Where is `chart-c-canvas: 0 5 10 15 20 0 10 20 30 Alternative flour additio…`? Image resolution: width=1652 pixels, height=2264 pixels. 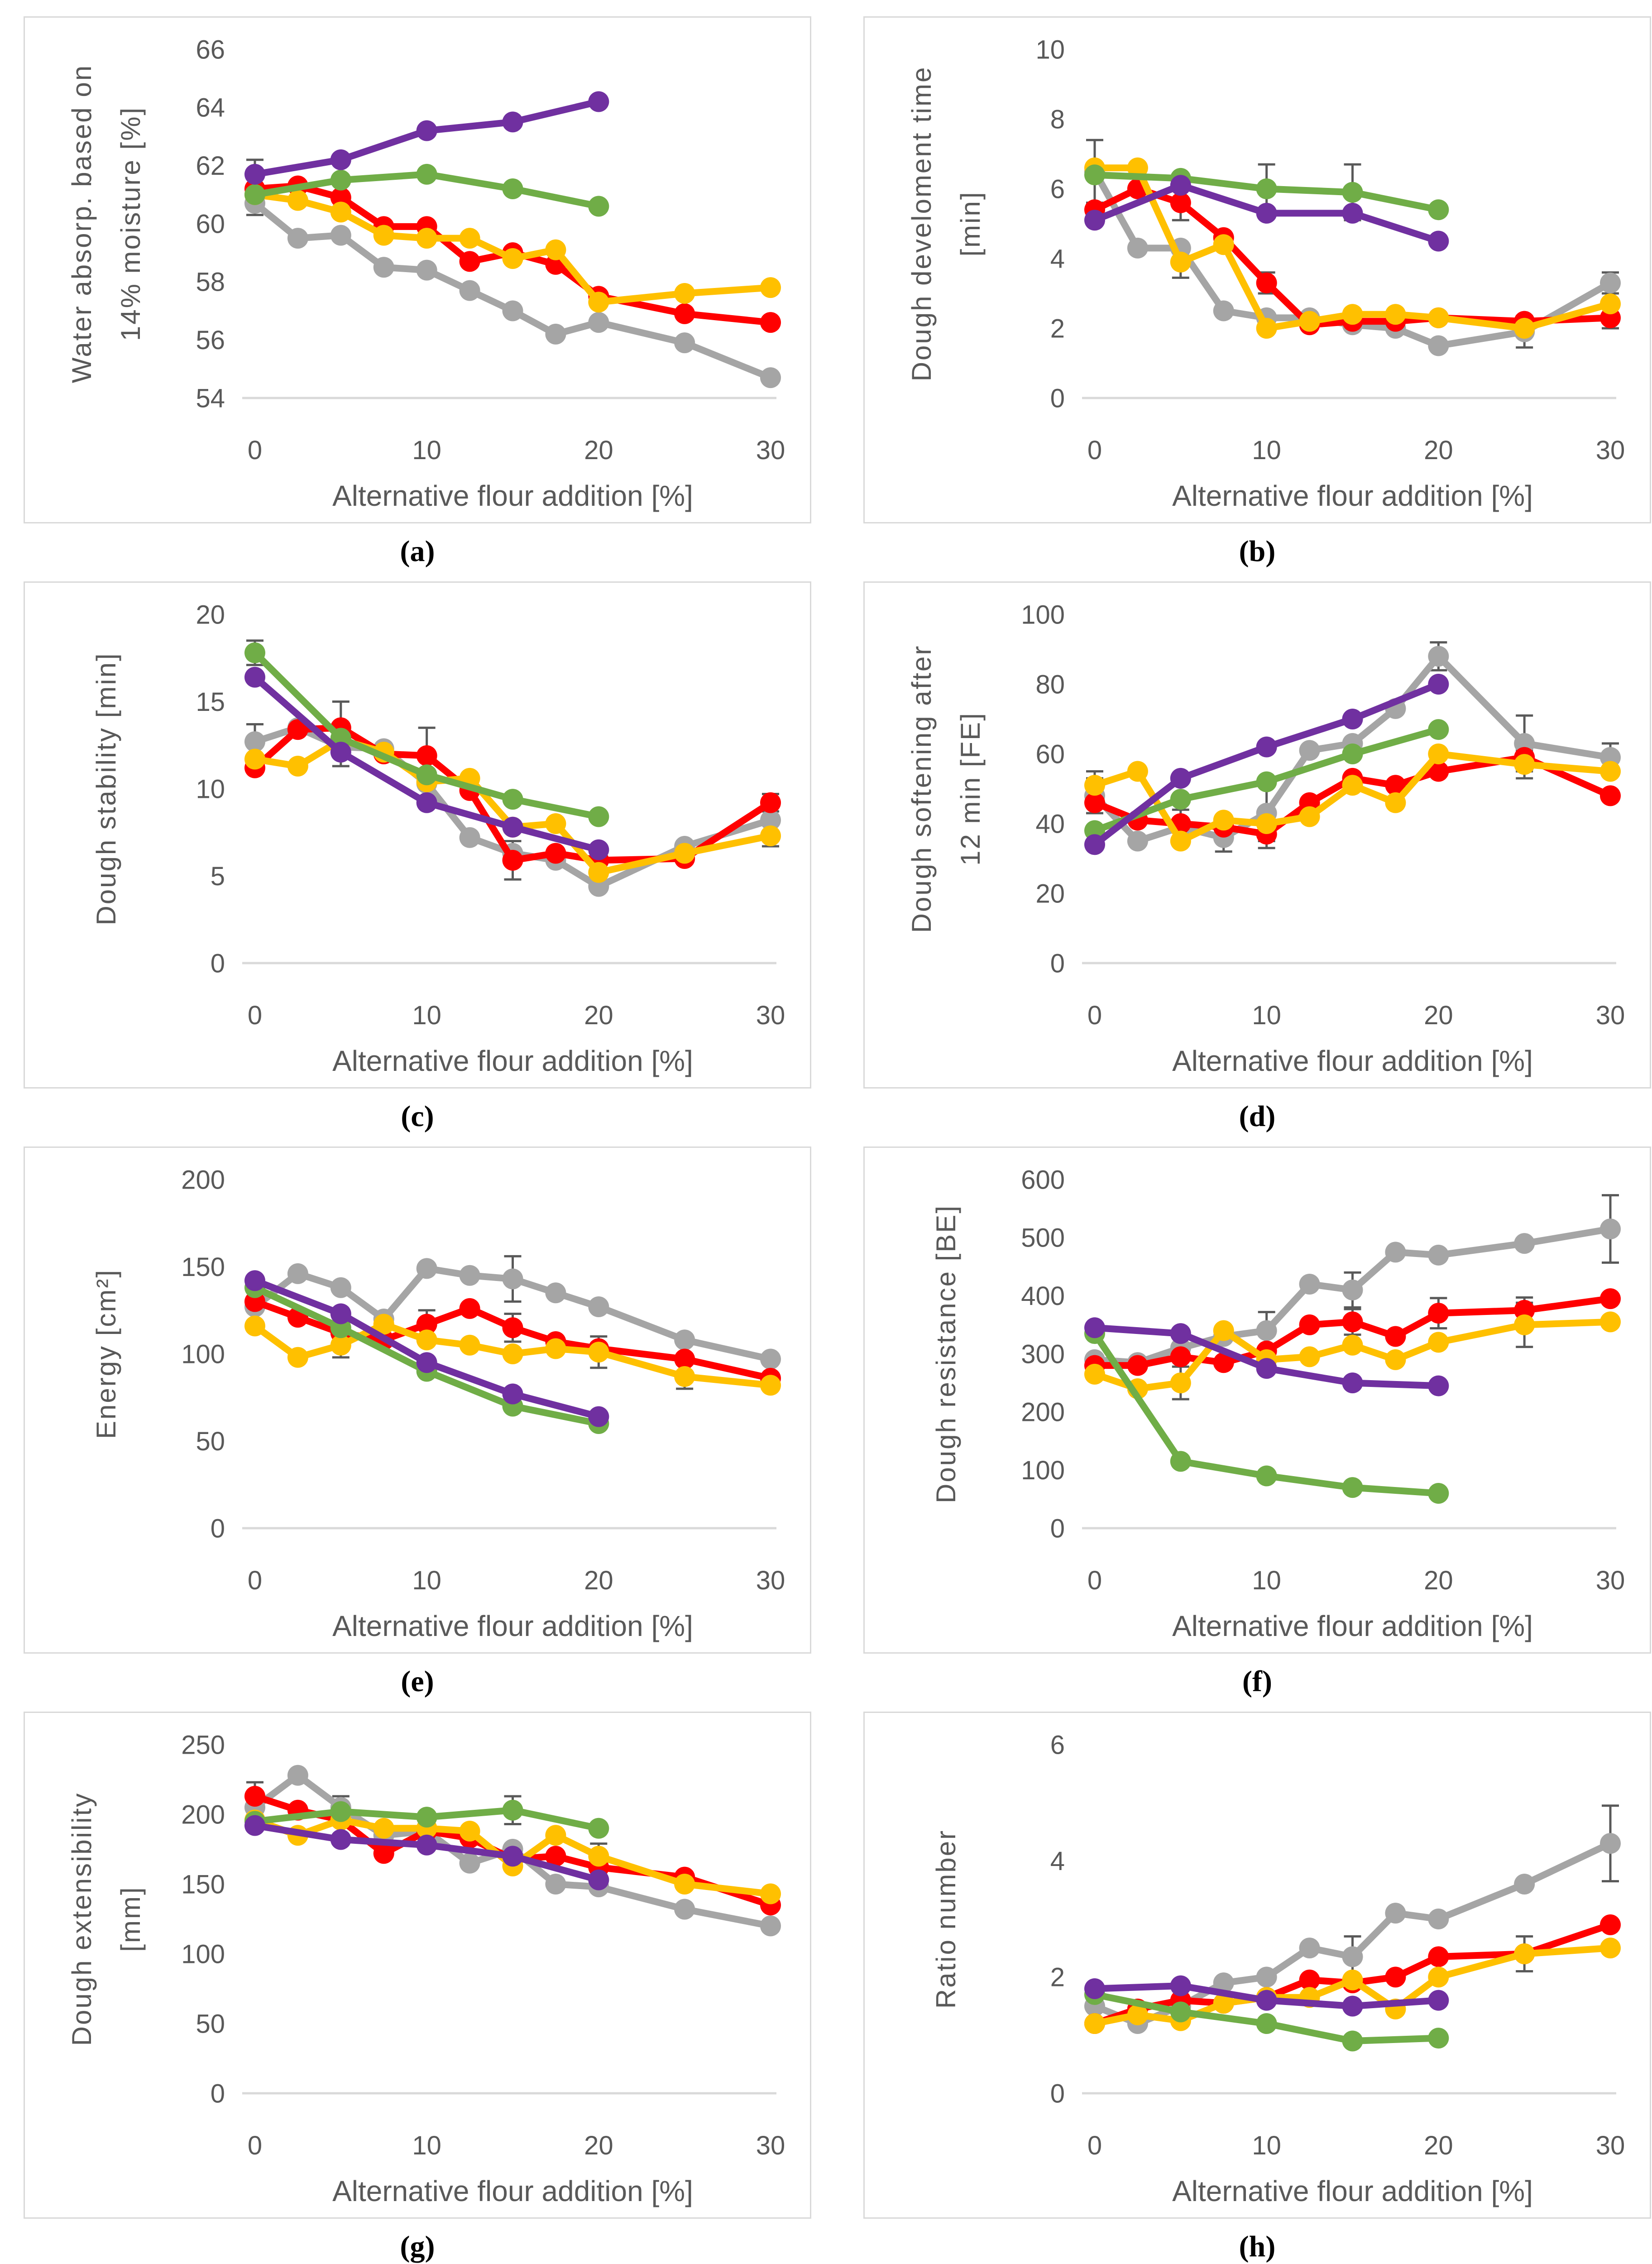
chart-c-canvas: 0 5 10 15 20 0 10 20 30 Alternative flour additio… is located at coordinates (438, 838).